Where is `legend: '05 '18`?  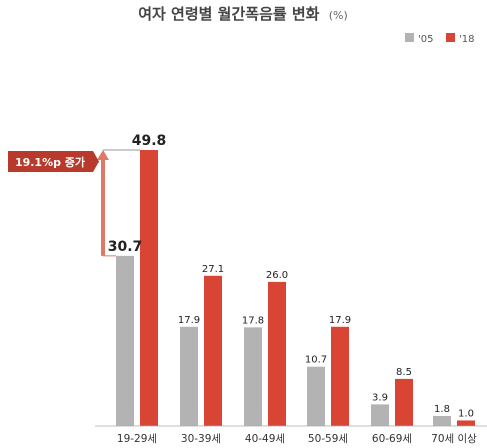
legend: '05 '18 is located at coordinates (439, 39).